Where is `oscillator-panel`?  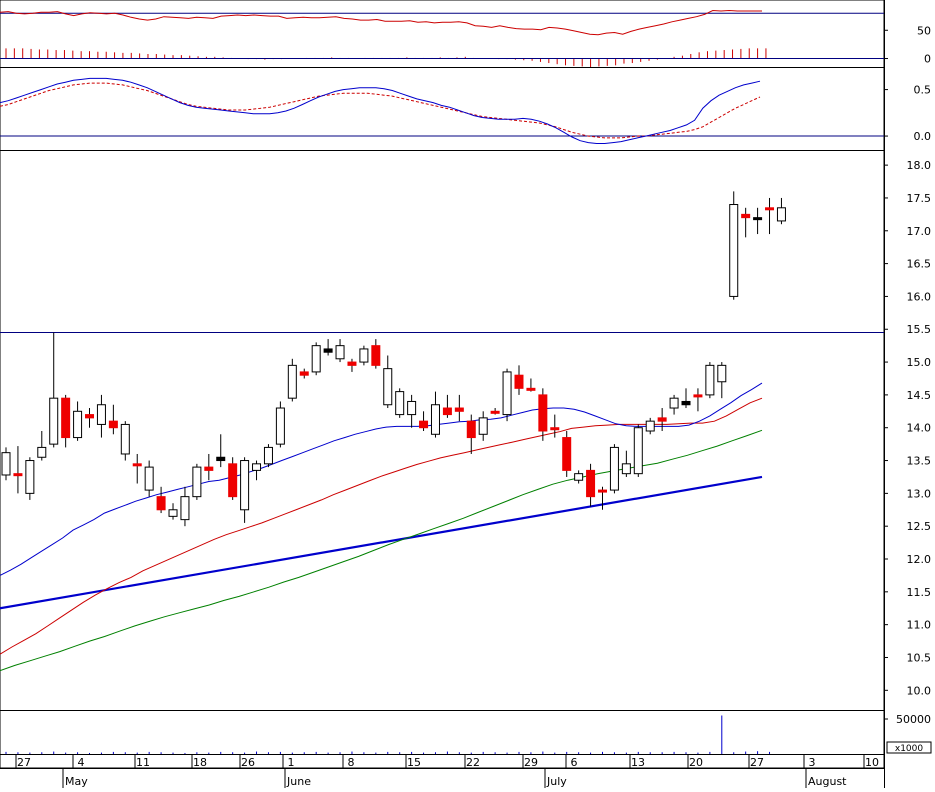 oscillator-panel is located at coordinates (442, 38).